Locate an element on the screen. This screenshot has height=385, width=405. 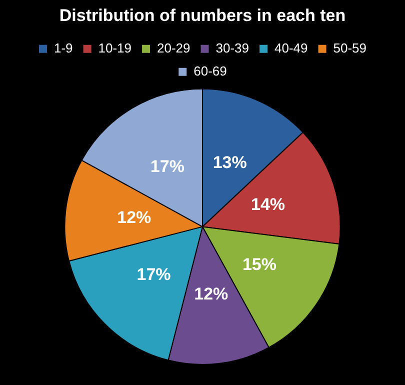
chart-title: Distribution of numbers in each ten is located at coordinates (202, 15).